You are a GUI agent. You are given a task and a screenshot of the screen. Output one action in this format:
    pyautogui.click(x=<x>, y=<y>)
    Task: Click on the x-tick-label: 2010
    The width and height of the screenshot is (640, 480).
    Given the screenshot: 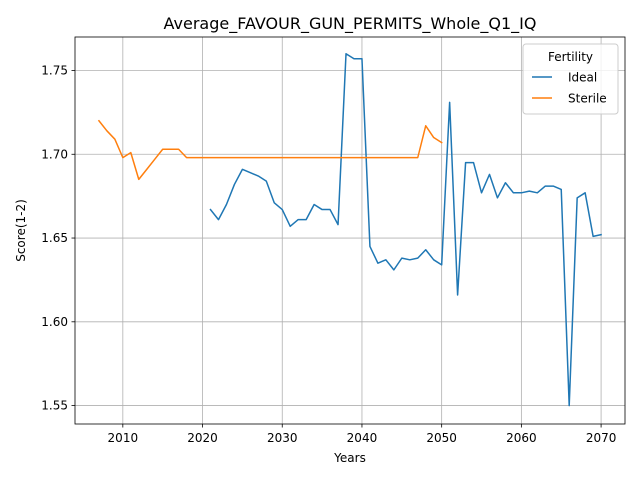 What is the action you would take?
    pyautogui.click(x=123, y=438)
    